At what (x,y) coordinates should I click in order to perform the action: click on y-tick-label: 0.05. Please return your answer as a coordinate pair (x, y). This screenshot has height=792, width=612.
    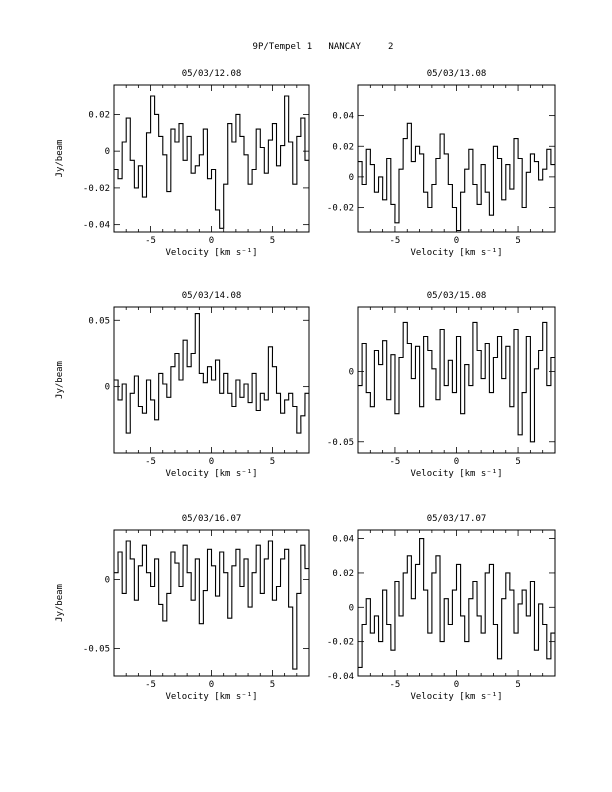
    Looking at the image, I should click on (99, 321).